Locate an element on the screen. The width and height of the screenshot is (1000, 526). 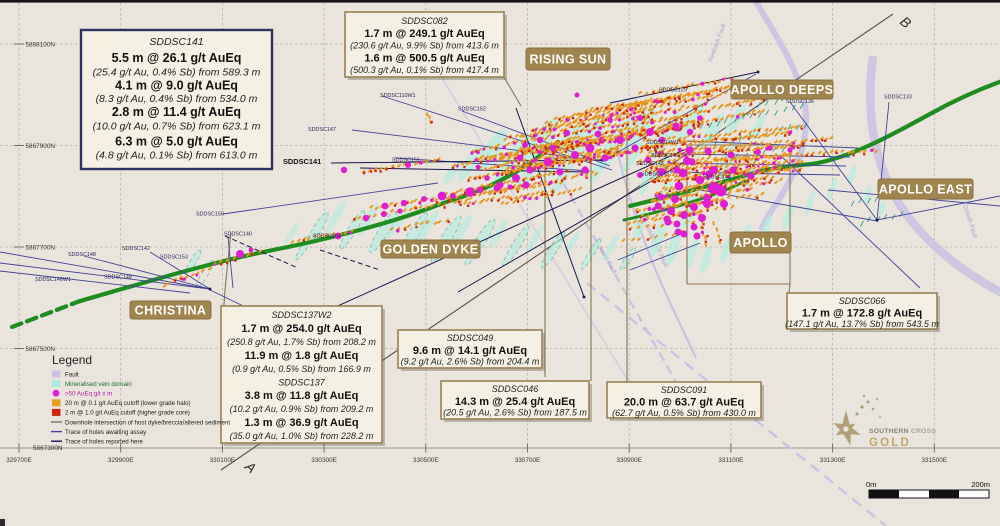
svg-text: SDDSC136 is located at coordinates (800, 102).